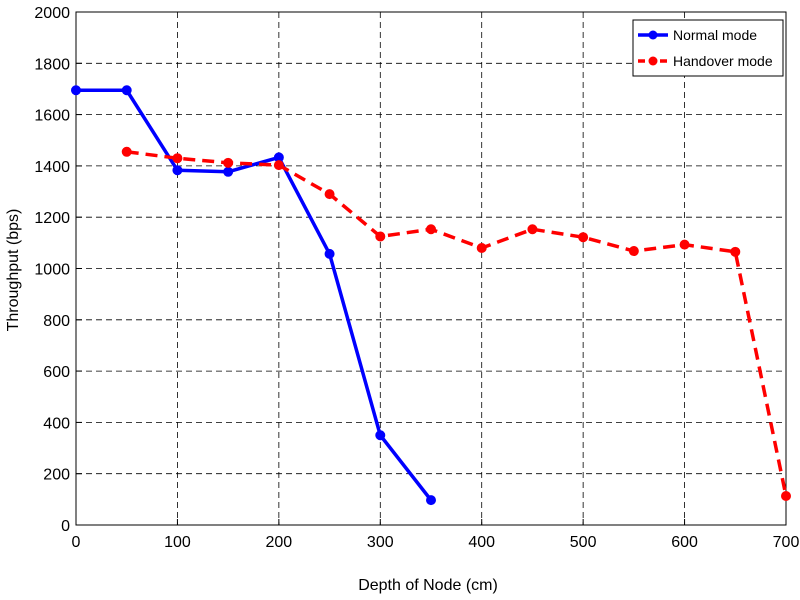 The image size is (800, 600). I want to click on legend-label: Normal mode, so click(715, 35).